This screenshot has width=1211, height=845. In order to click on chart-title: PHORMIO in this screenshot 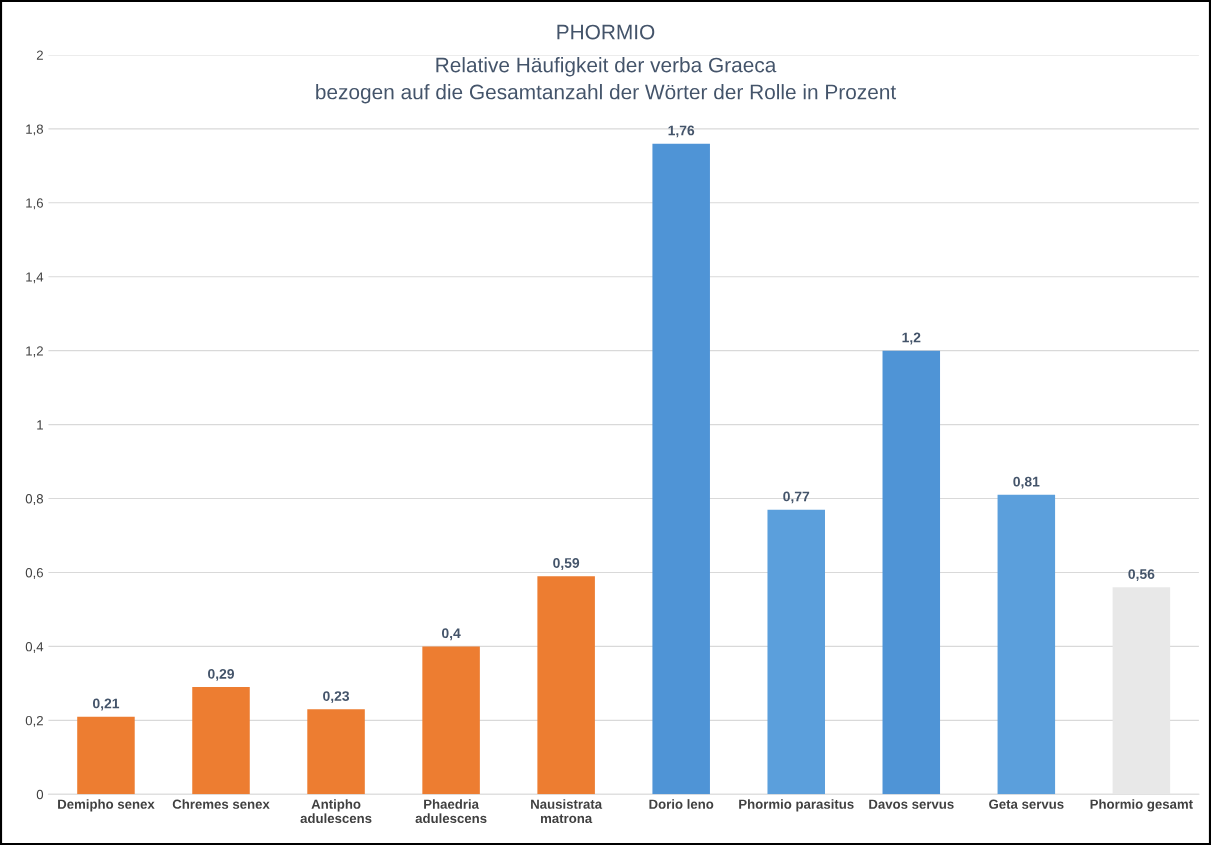, I will do `click(606, 32)`.